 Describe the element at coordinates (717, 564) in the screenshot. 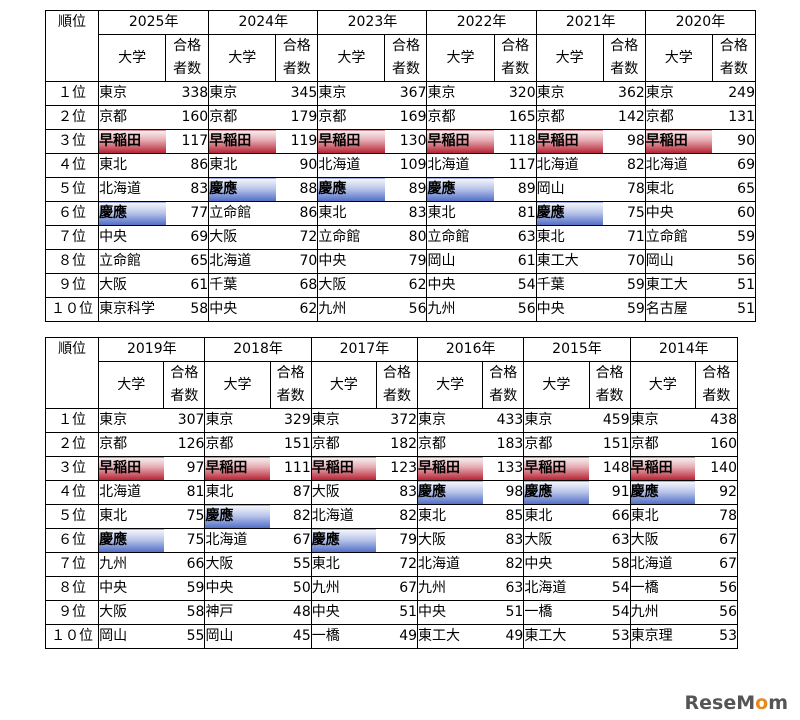

I see `count-cell: 67` at that location.